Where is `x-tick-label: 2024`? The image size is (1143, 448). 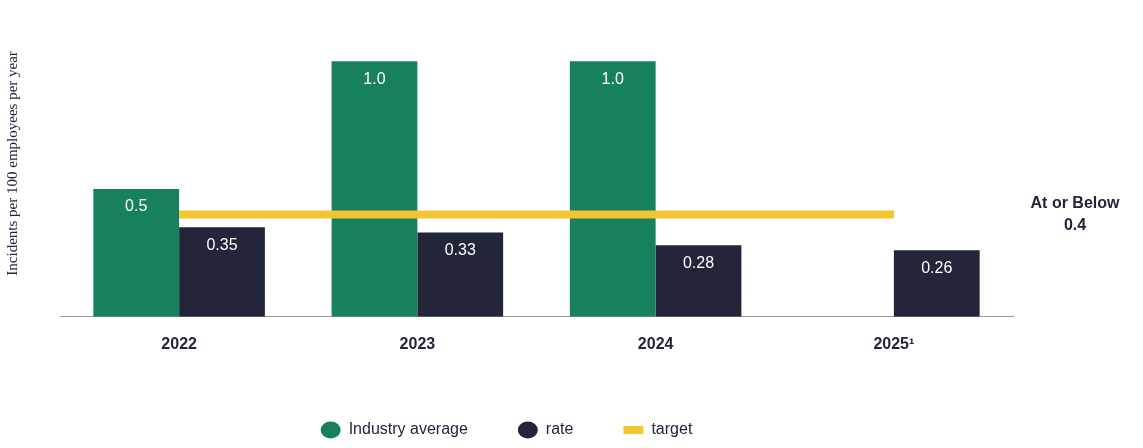
x-tick-label: 2024 is located at coordinates (655, 343).